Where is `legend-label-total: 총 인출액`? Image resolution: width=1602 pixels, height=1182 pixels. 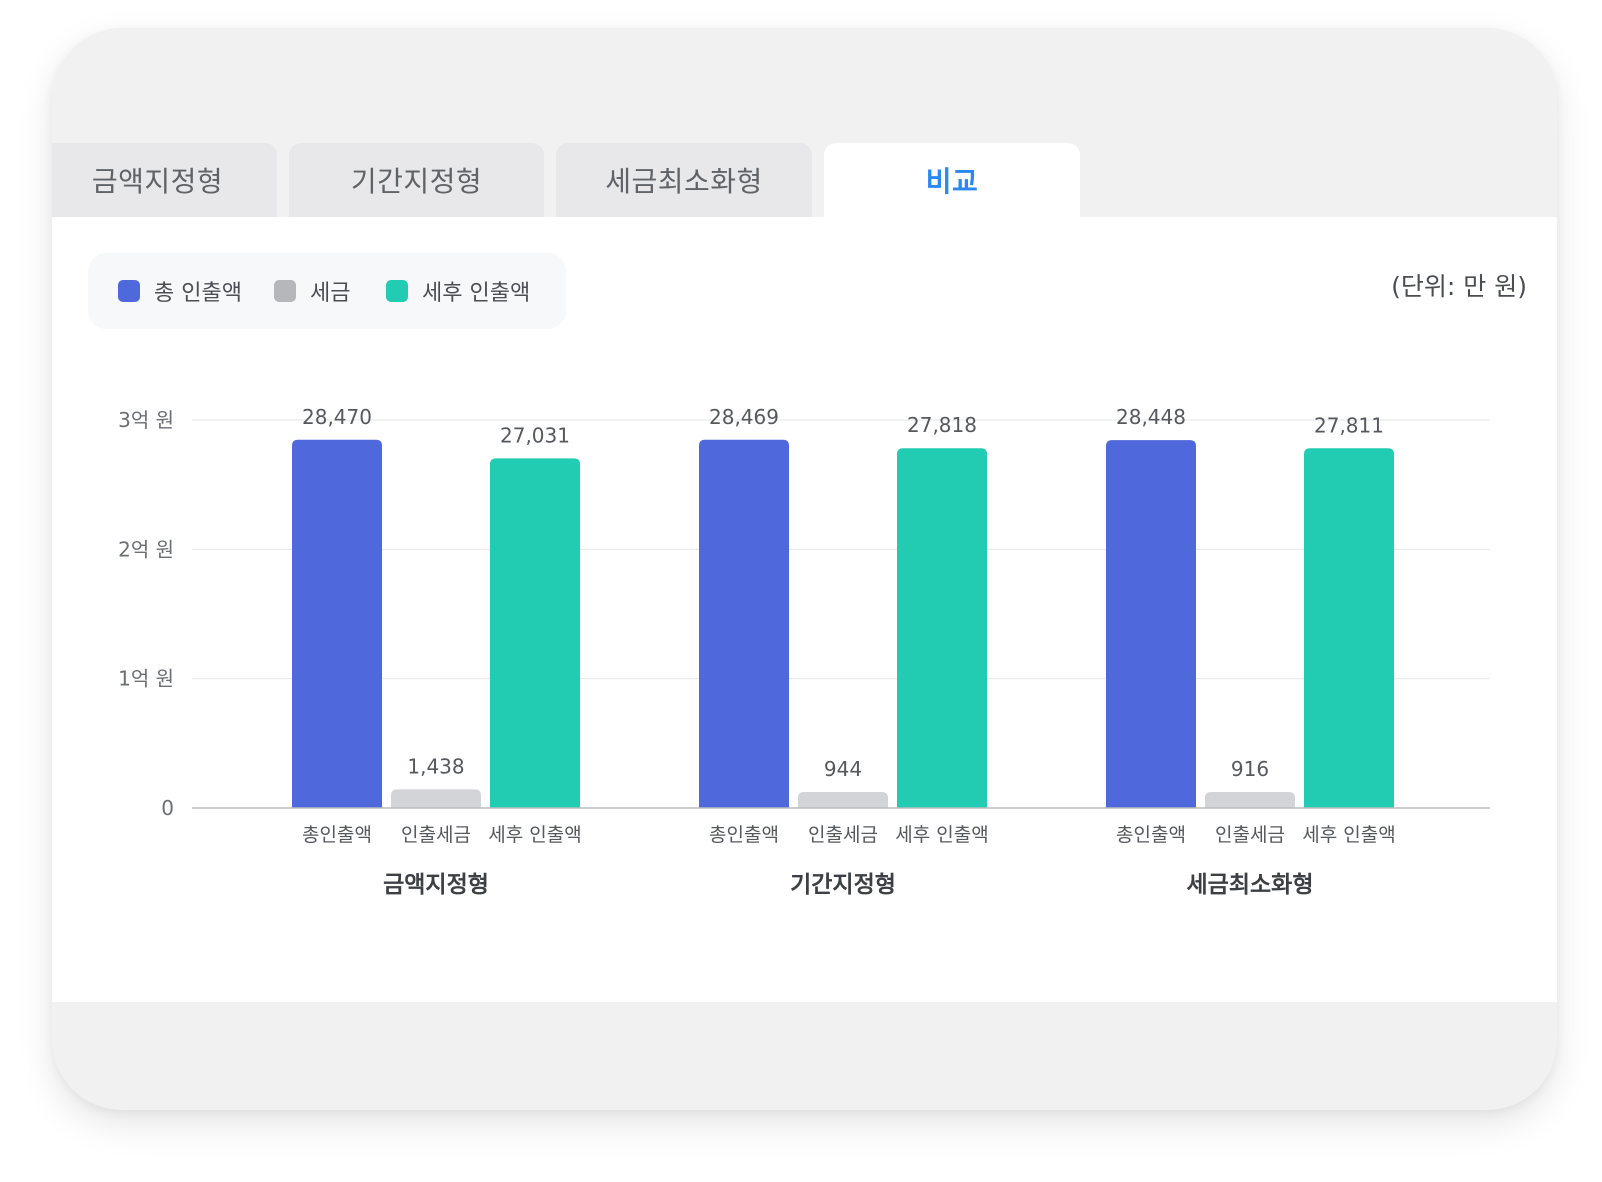
legend-label-total: 총 인출액 is located at coordinates (198, 293).